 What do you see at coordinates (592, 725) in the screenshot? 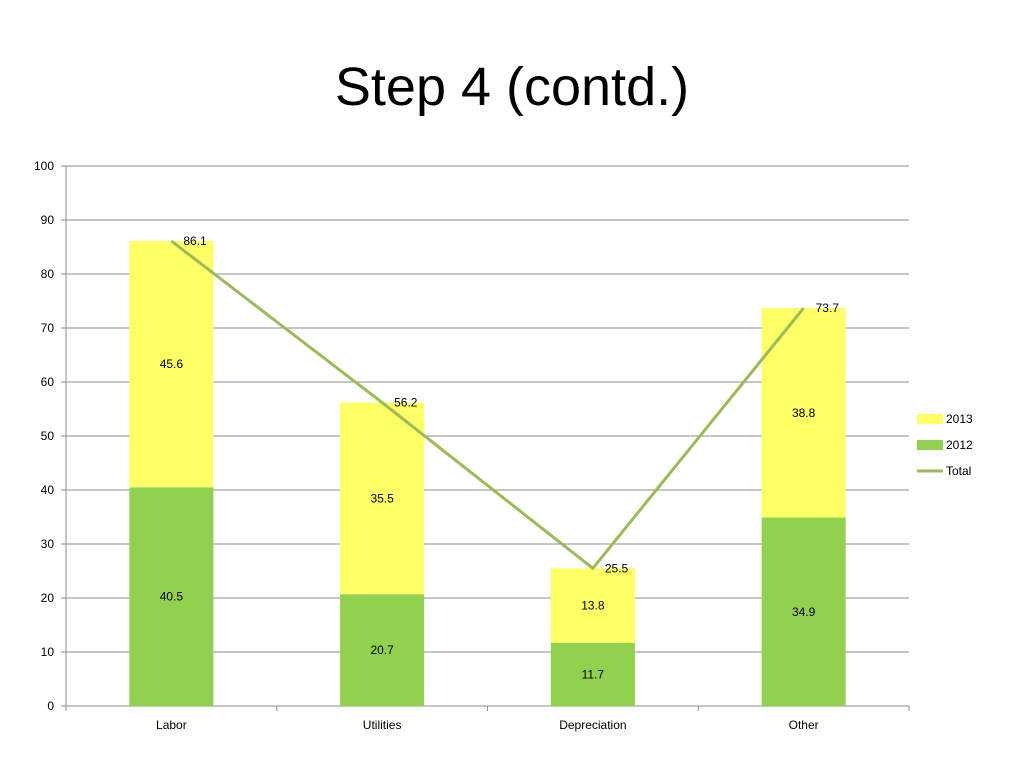
I see `x-category-label: Depreciation` at bounding box center [592, 725].